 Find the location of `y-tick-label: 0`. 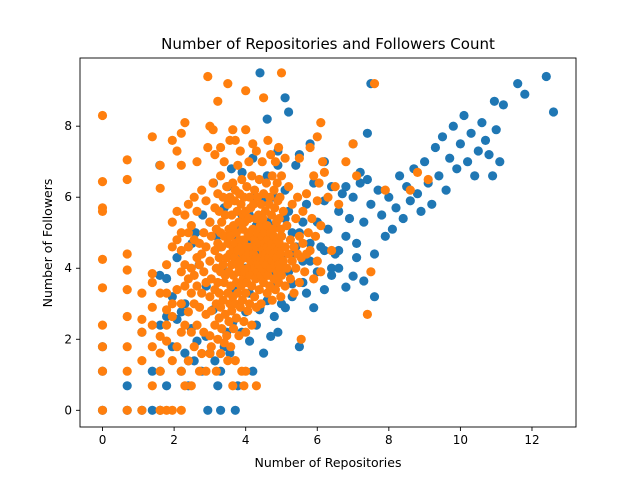

y-tick-label: 0 is located at coordinates (68, 410).